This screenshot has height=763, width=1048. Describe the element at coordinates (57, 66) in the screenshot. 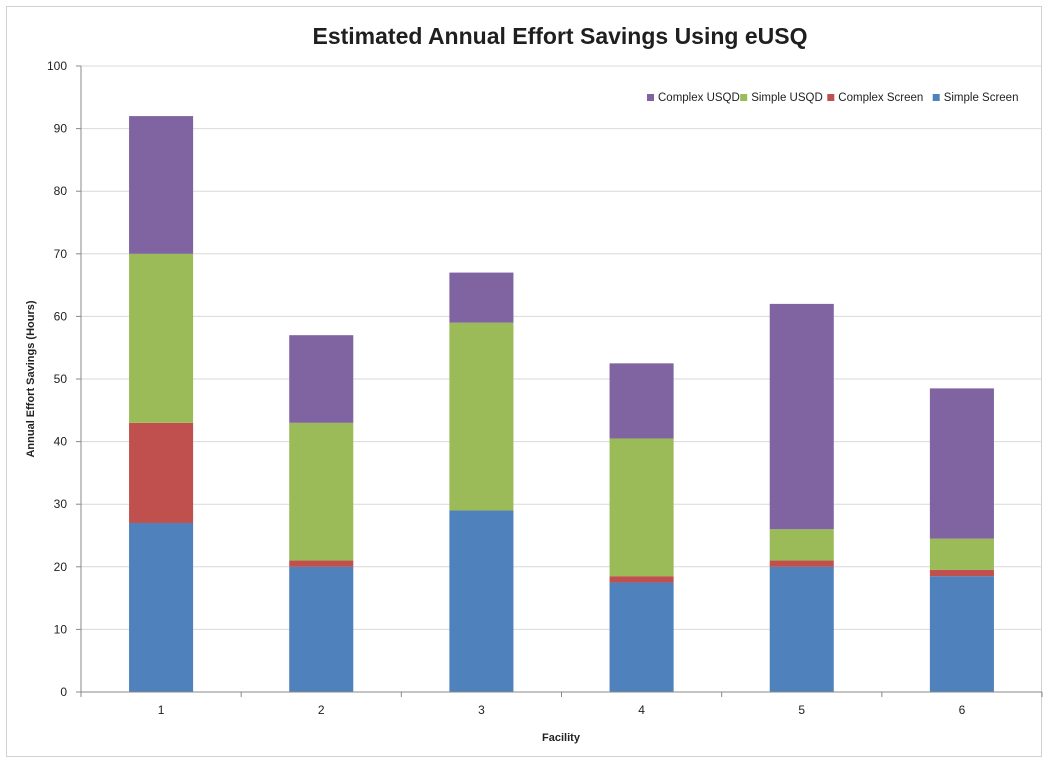

I see `y-tick-label: 100` at that location.